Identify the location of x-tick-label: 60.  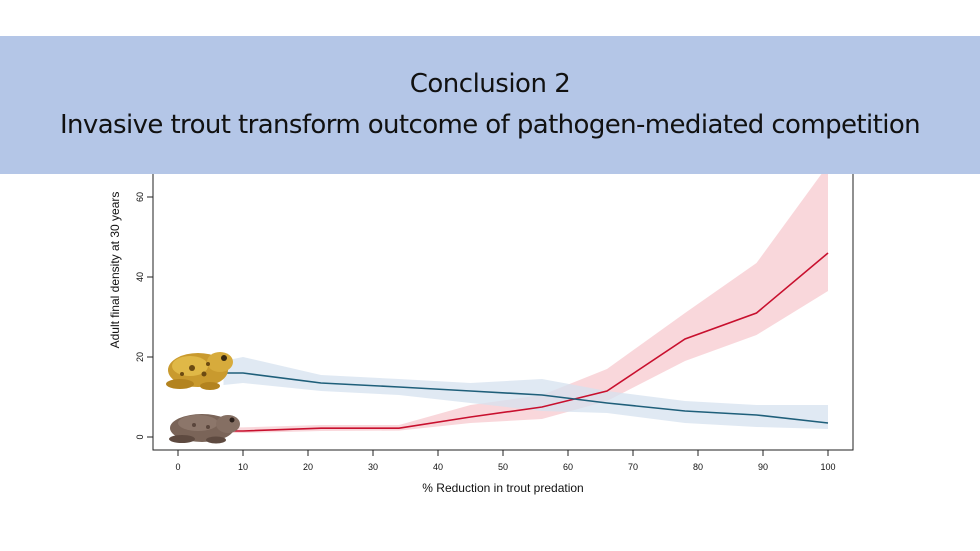
(568, 467).